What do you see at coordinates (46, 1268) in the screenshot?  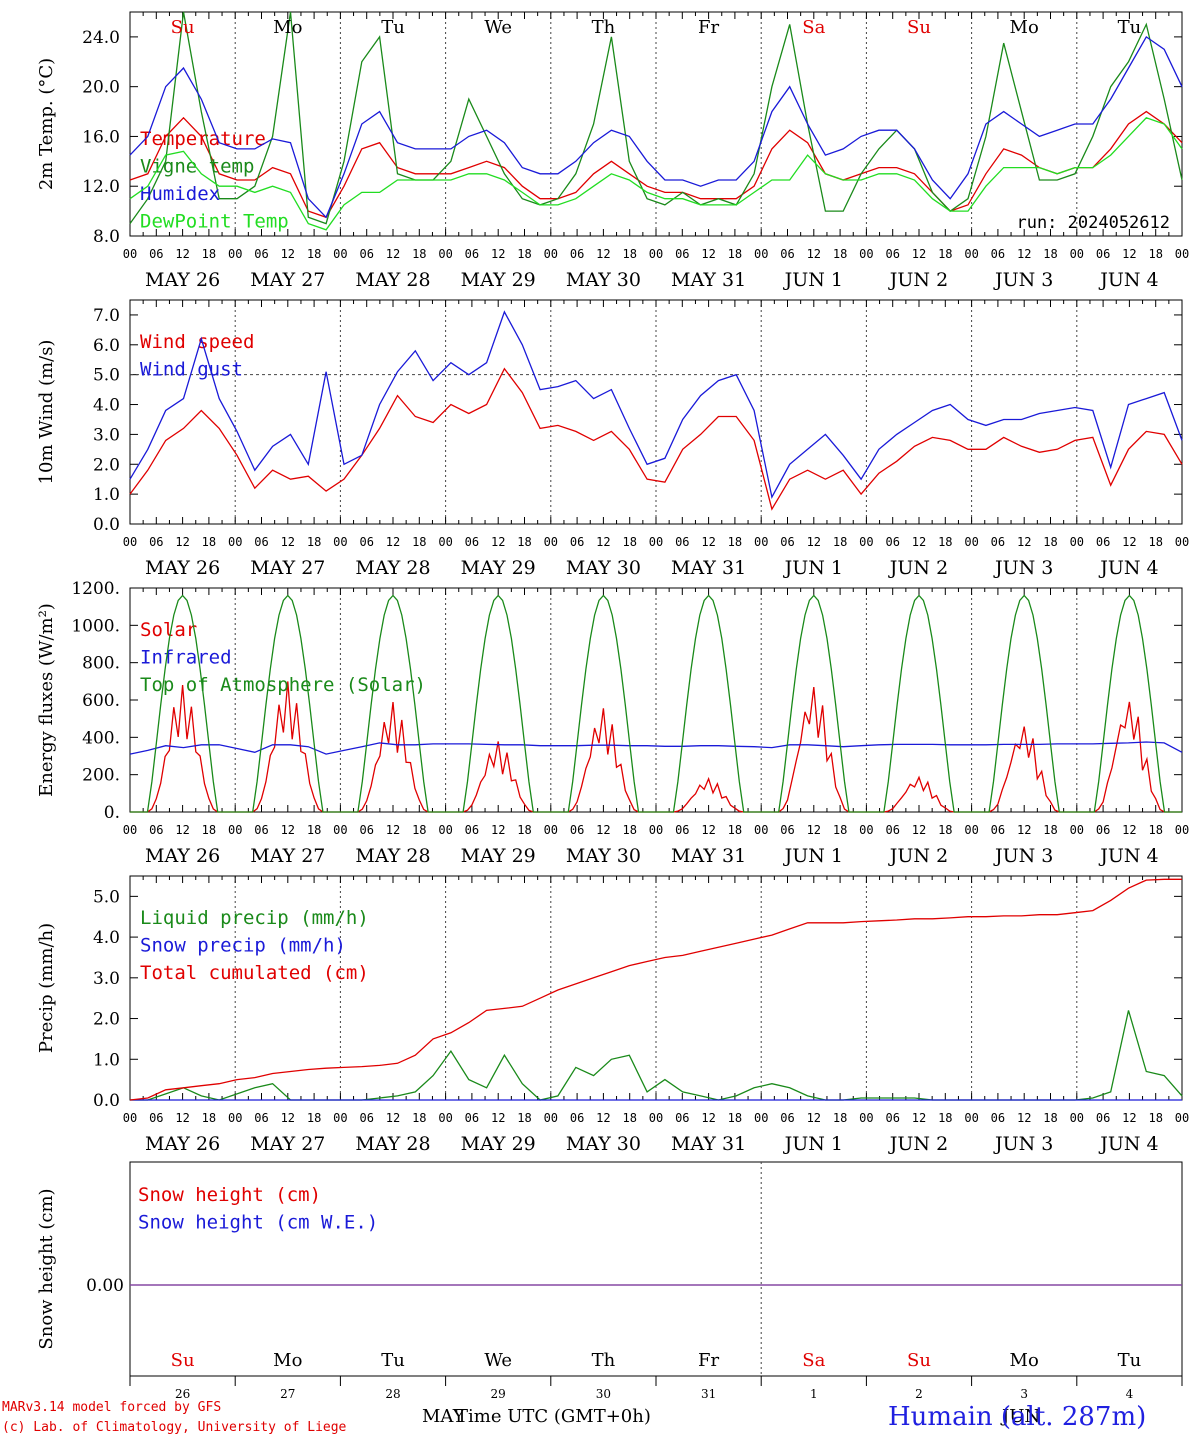 I see `y-axis-label: Snow height (cm)` at bounding box center [46, 1268].